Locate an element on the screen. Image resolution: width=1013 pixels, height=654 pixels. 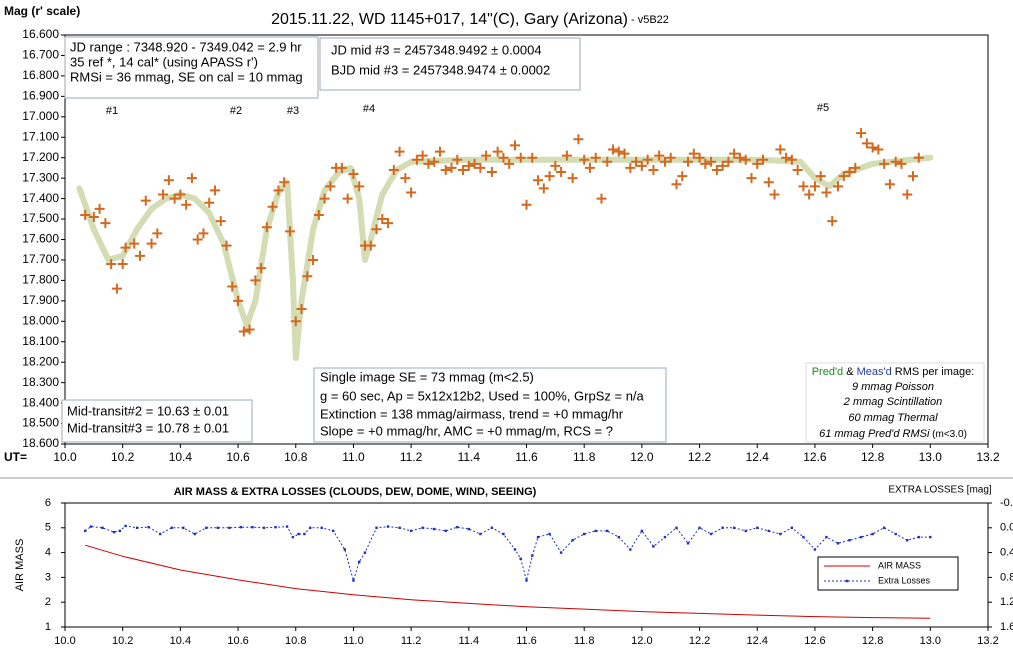
y-tick-label: 18.200 is located at coordinates (40, 361).